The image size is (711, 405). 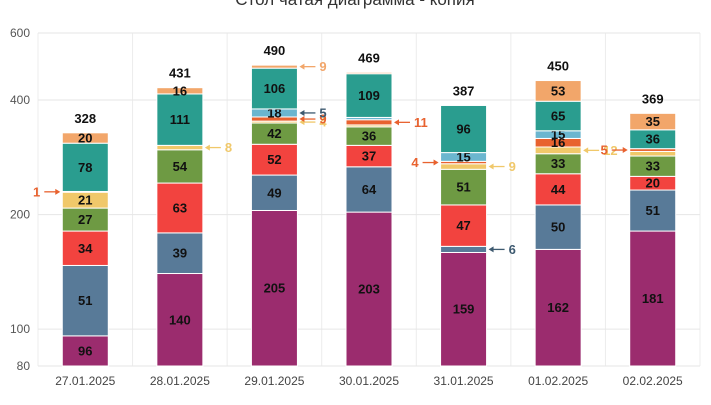 I want to click on segment-label: 15, so click(x=463, y=156).